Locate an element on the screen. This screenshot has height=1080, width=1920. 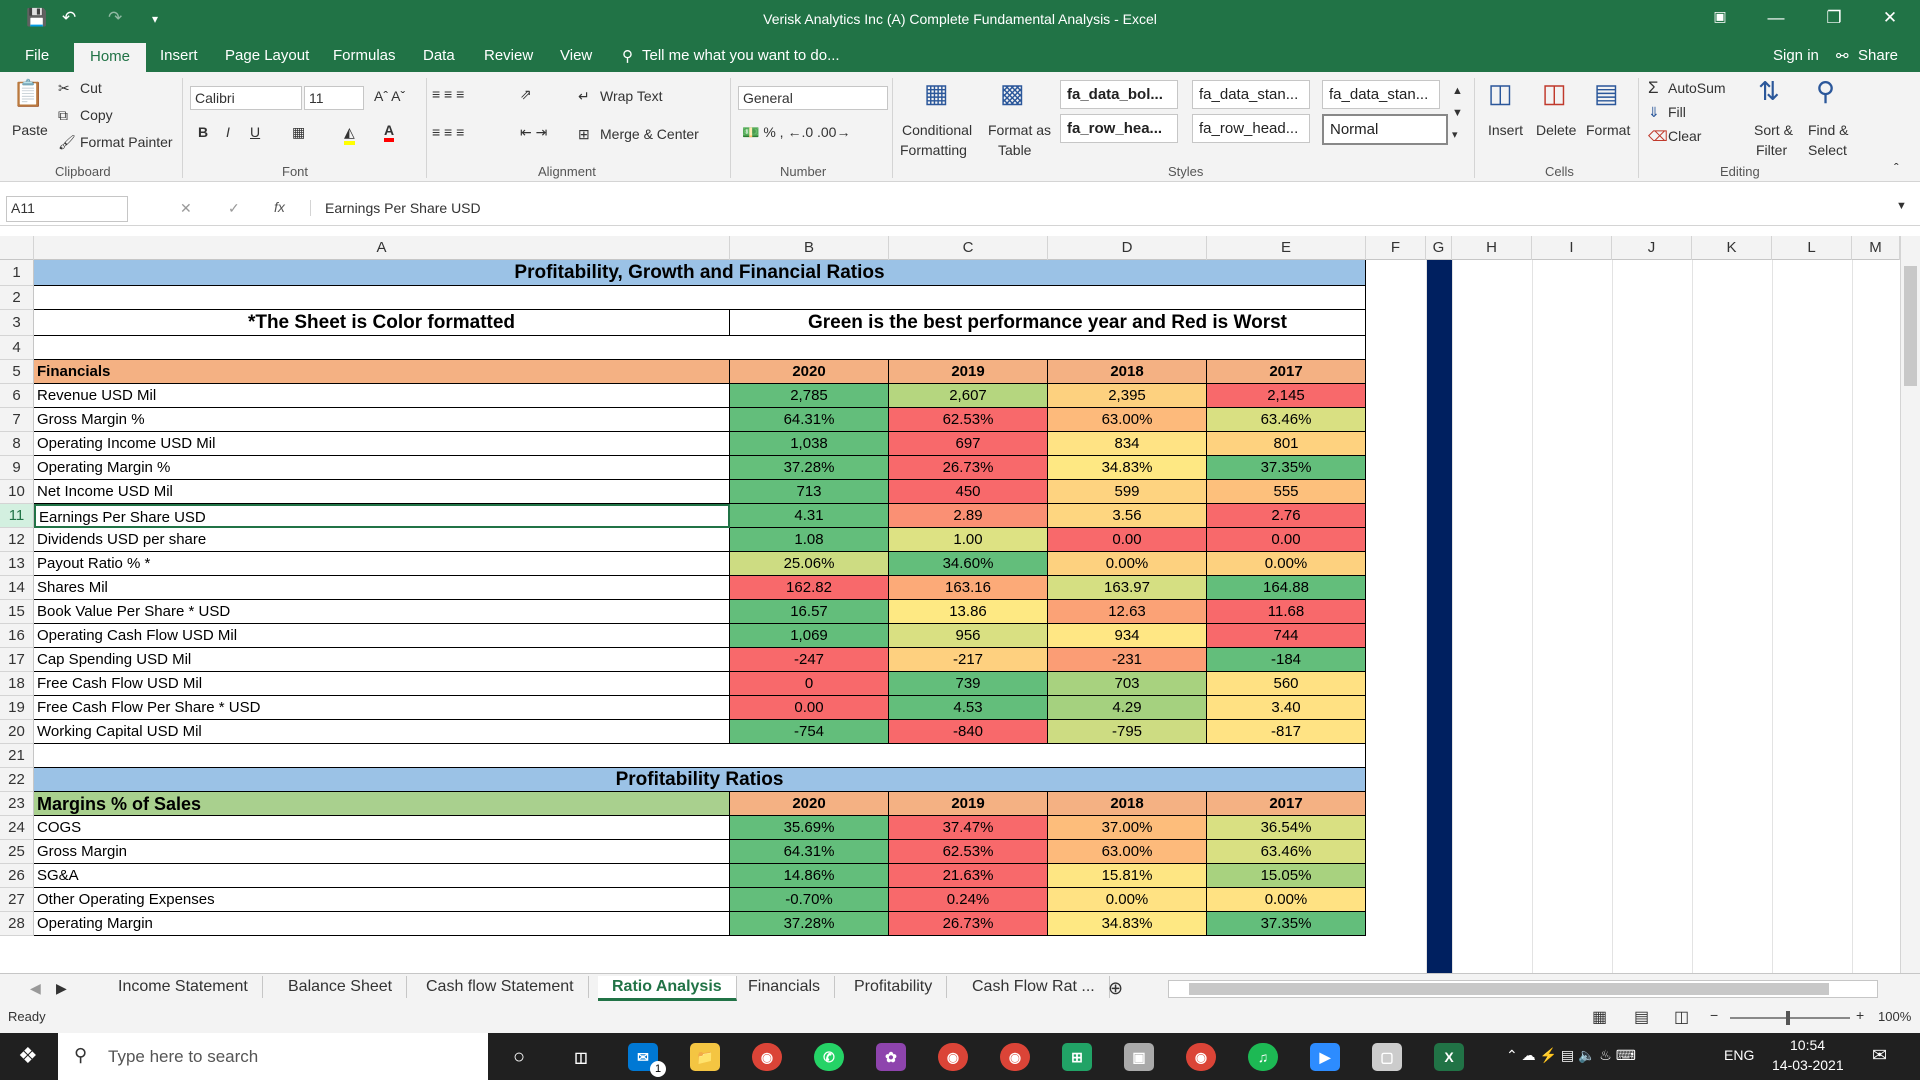
data-cell: 15.81% is located at coordinates (1127, 876).